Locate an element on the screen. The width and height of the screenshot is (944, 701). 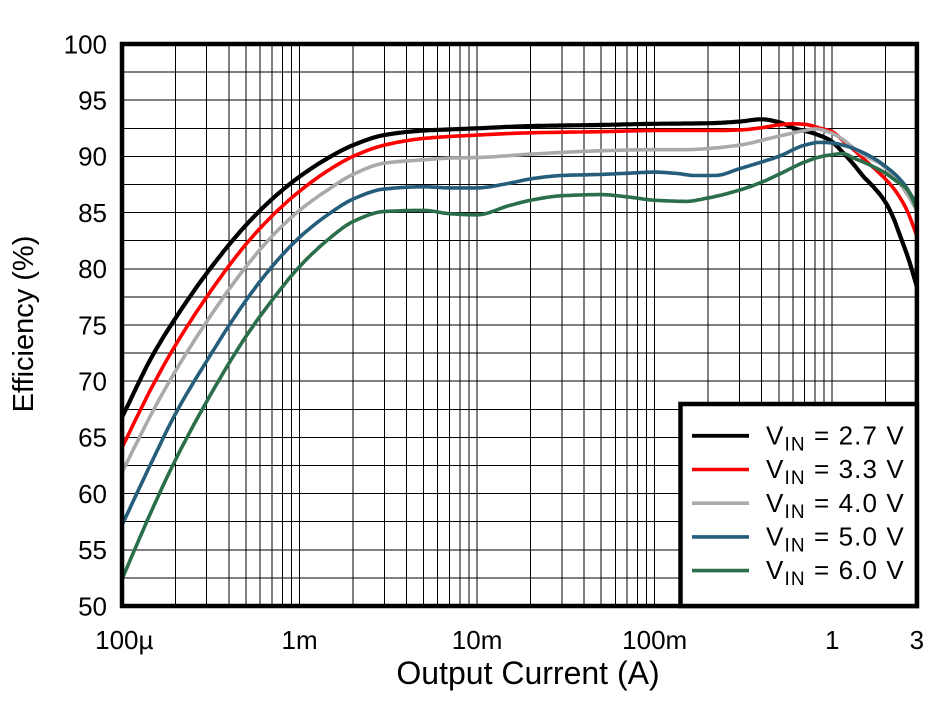
svg-text: 3 is located at coordinates (917, 640).